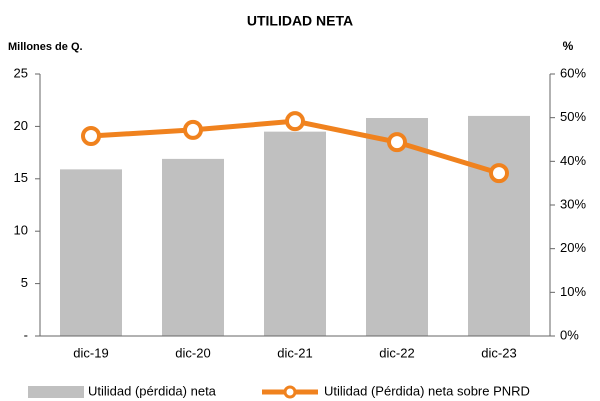 Image resolution: width=600 pixels, height=401 pixels. I want to click on y2-tick-label: 20%, so click(573, 247).